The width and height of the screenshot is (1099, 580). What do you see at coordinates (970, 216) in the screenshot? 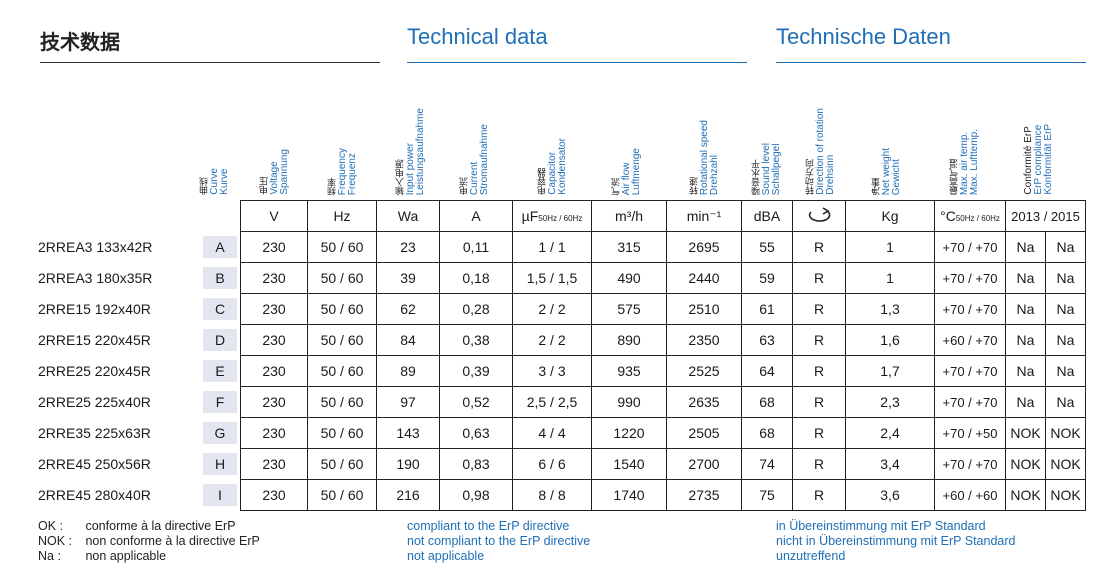
I see `unit-temp: °C50Hz / 60Hz` at bounding box center [970, 216].